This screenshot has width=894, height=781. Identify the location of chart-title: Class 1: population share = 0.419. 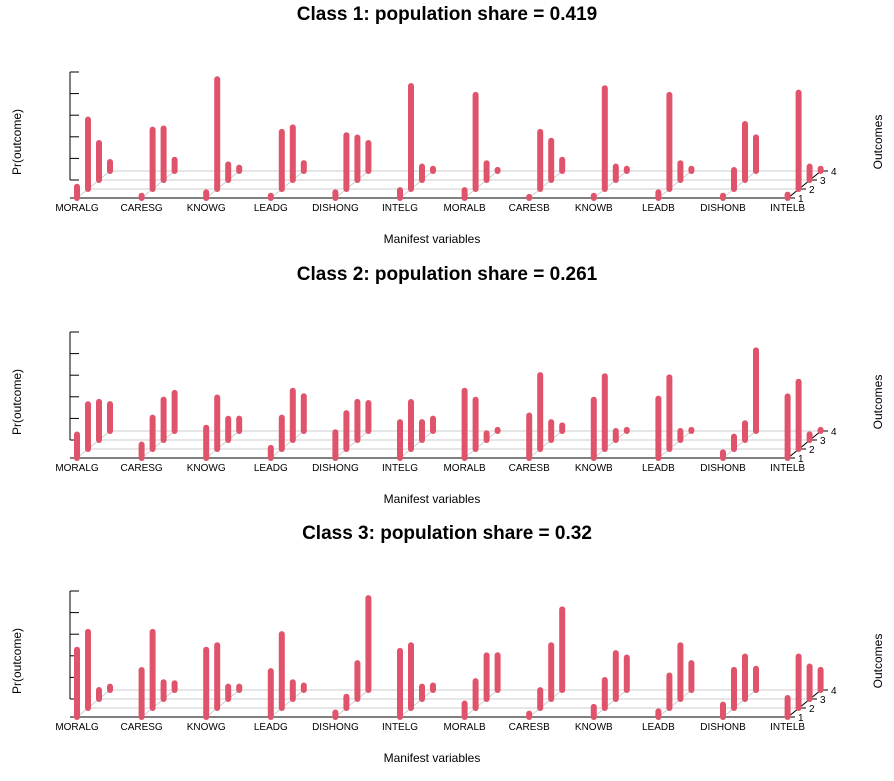
(447, 14).